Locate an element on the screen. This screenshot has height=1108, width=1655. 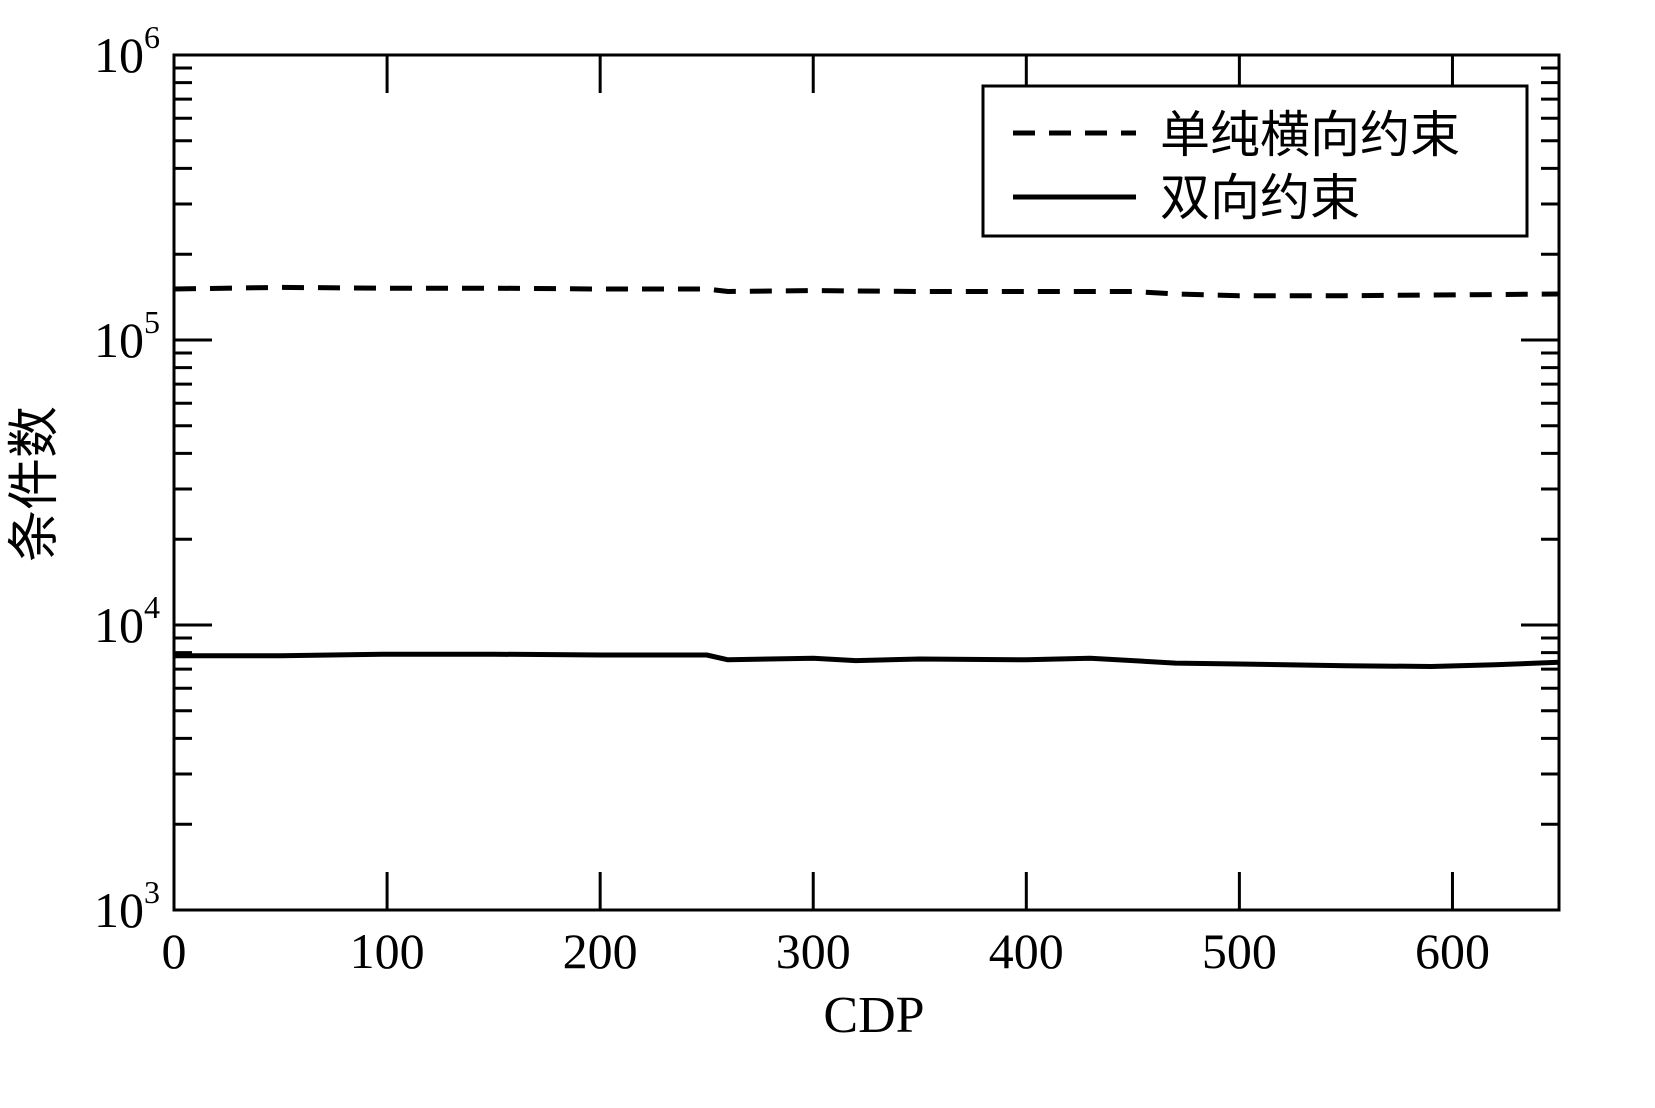
legend: 单纯横向约束 双向约束 is located at coordinates (1255, 161).